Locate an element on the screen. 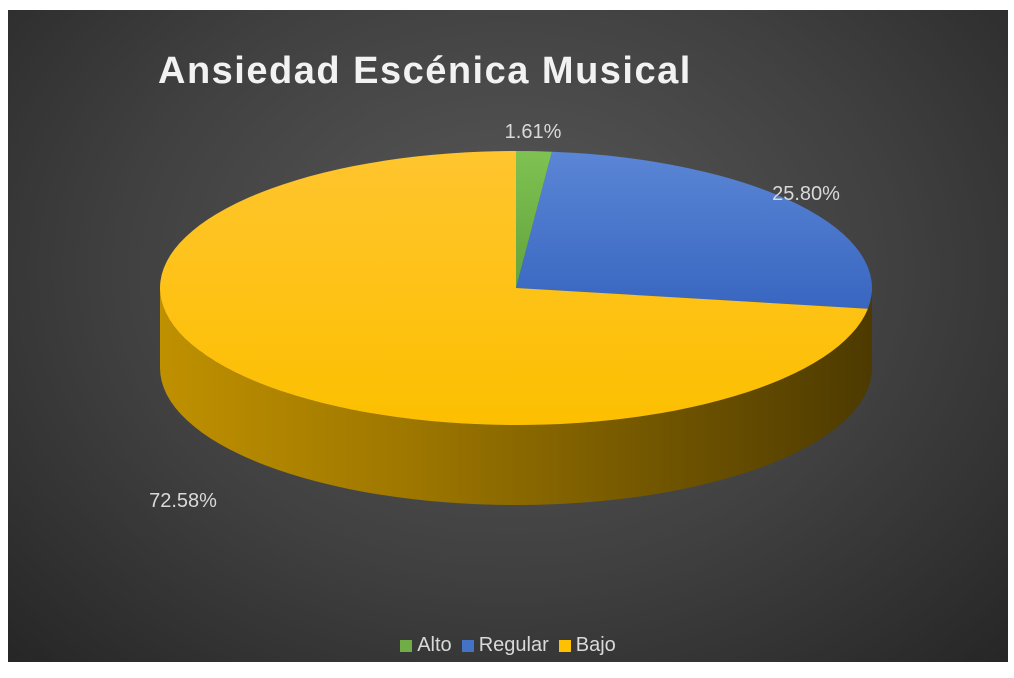  pie-slice-regular is located at coordinates (694, 230).